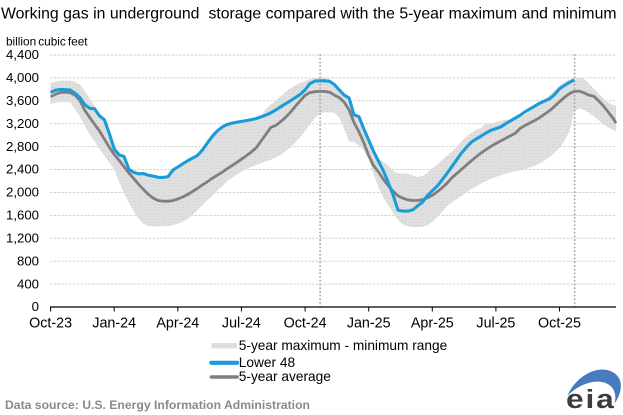 The height and width of the screenshot is (415, 623). What do you see at coordinates (369, 324) in the screenshot?
I see `svg-text: Jan-25` at bounding box center [369, 324].